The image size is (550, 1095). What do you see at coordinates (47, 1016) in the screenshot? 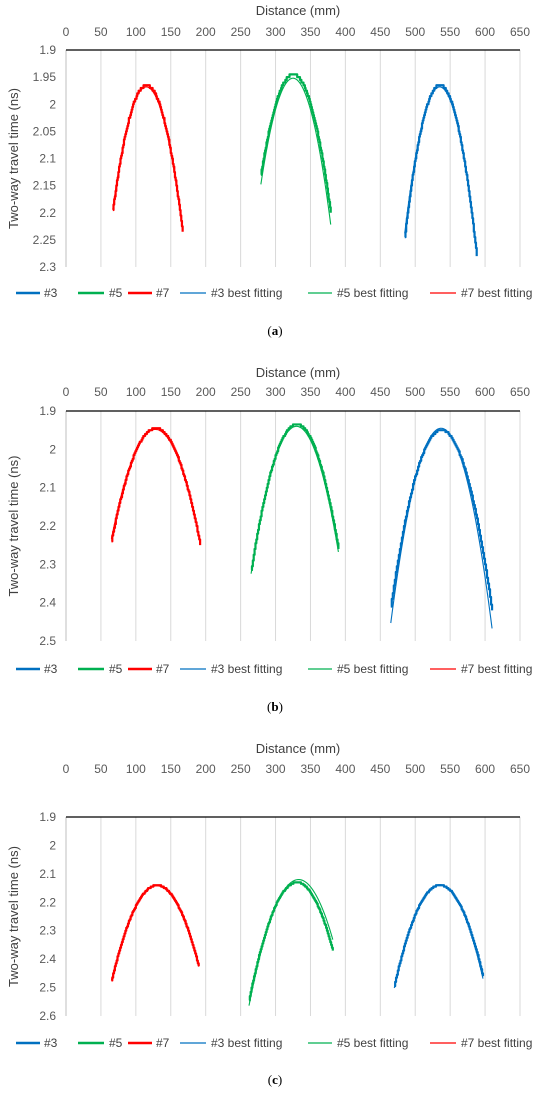
I see `y-tick-label: 2.6` at bounding box center [47, 1016].